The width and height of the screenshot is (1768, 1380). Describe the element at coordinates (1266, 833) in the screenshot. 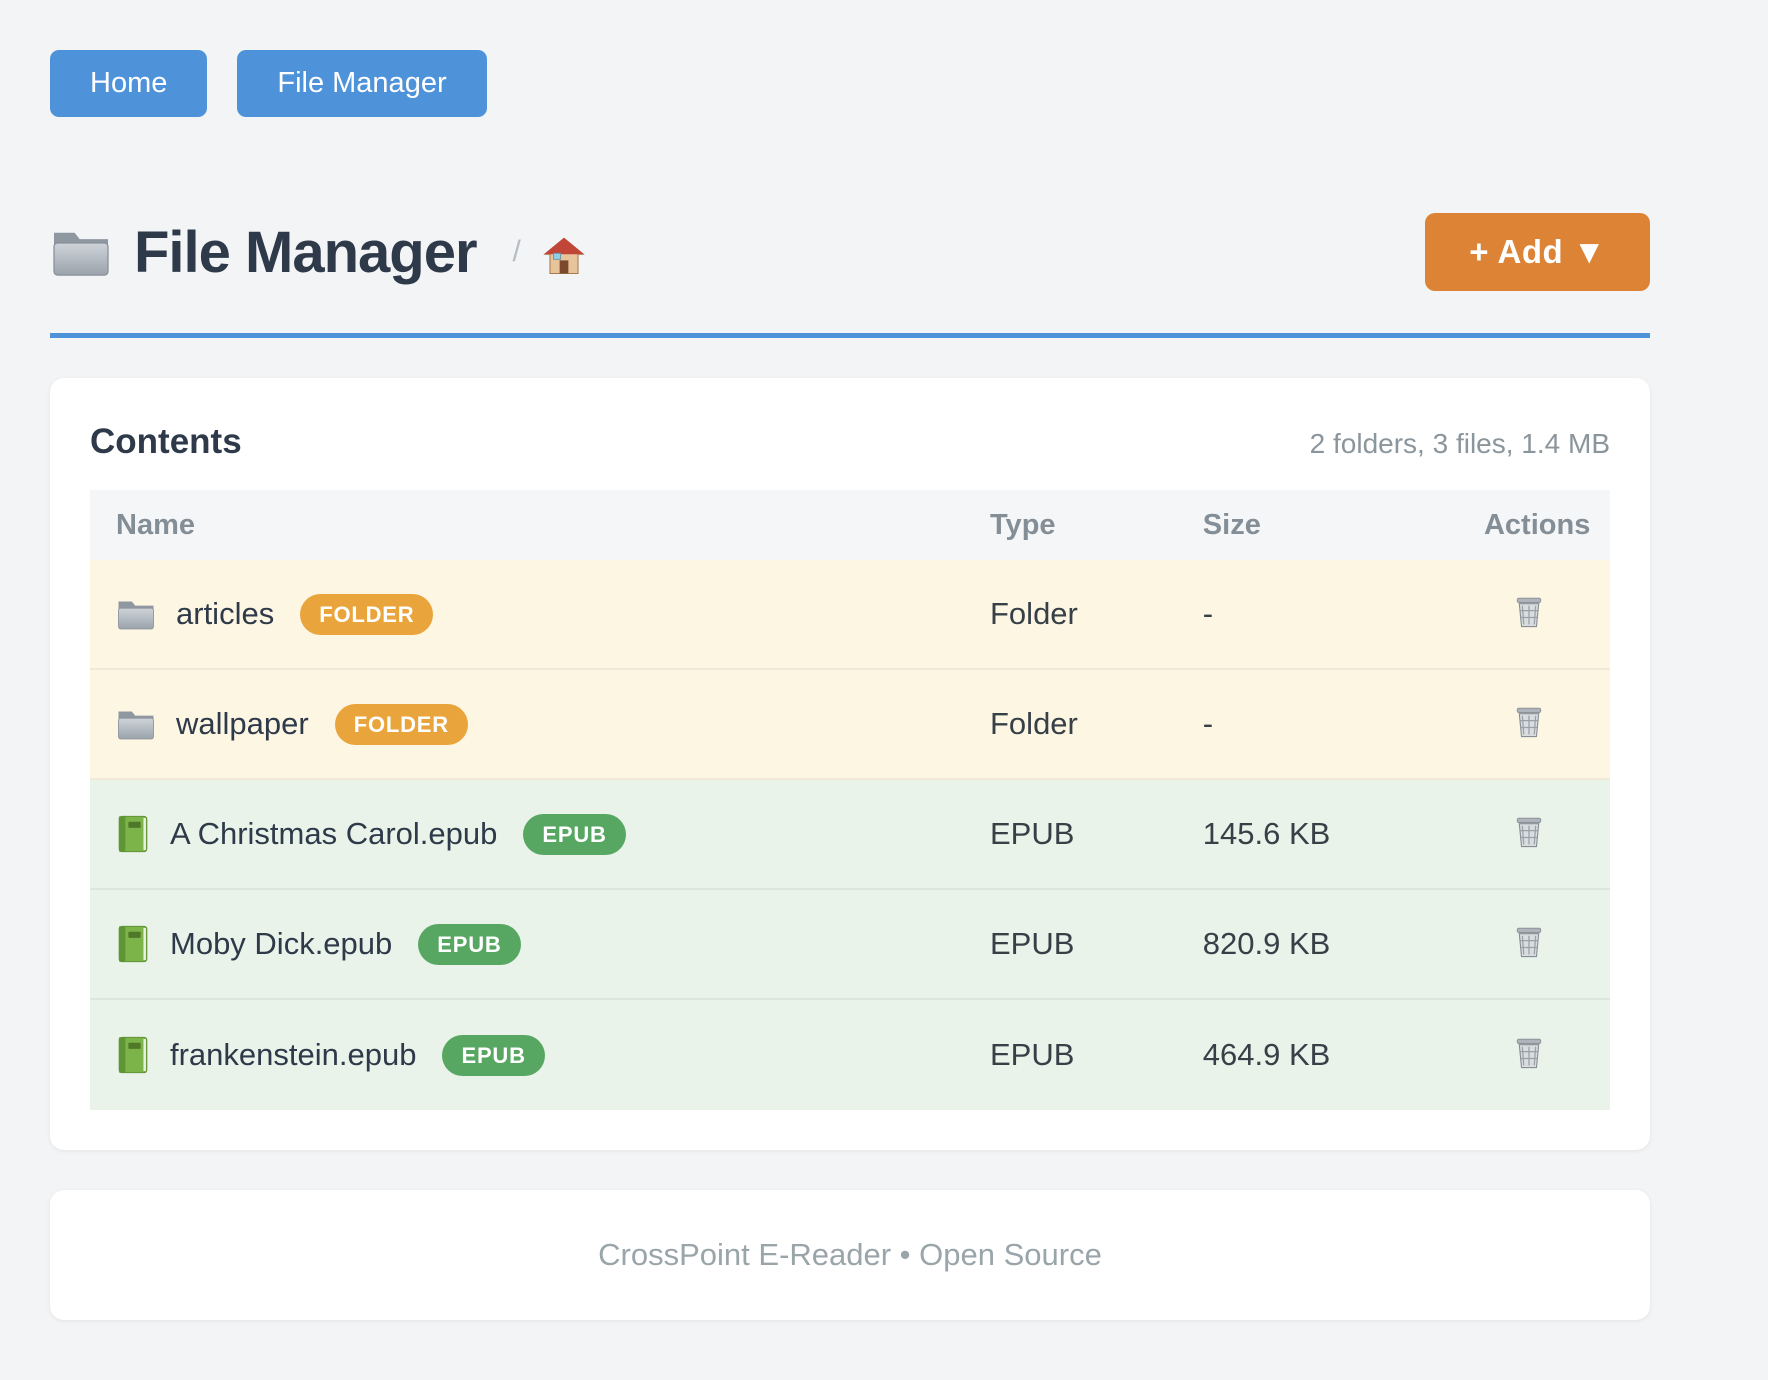

I see `file-size: 145.6 KB` at that location.